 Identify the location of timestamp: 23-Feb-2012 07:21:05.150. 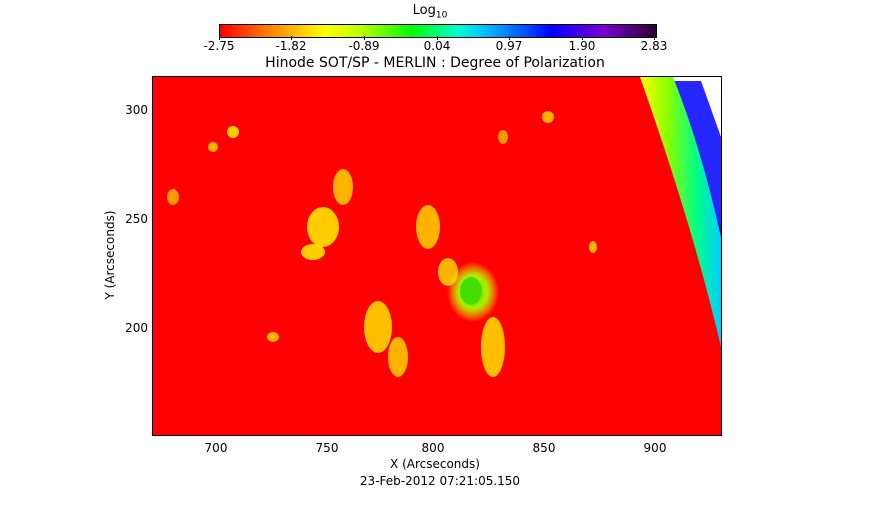
(440, 481).